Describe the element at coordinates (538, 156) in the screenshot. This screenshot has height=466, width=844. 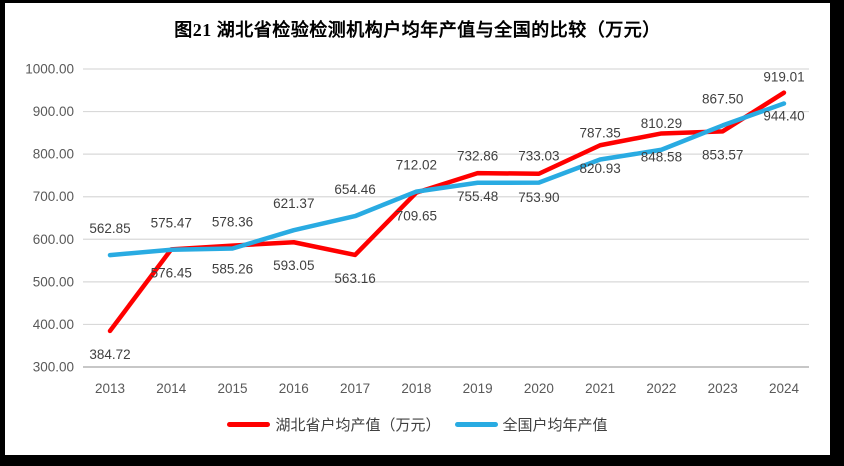
I see `data-label-national: 733.03` at that location.